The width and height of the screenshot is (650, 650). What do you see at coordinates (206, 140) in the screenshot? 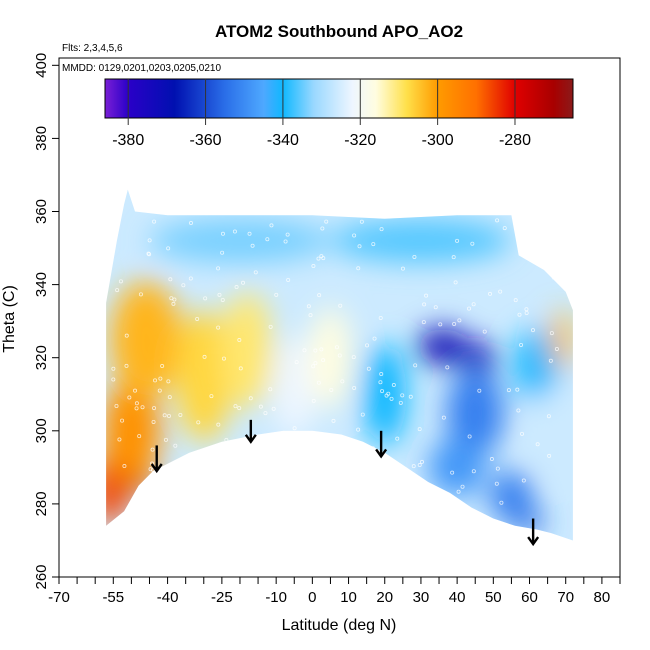
I see `colorbar-tick-label: -360` at bounding box center [206, 140].